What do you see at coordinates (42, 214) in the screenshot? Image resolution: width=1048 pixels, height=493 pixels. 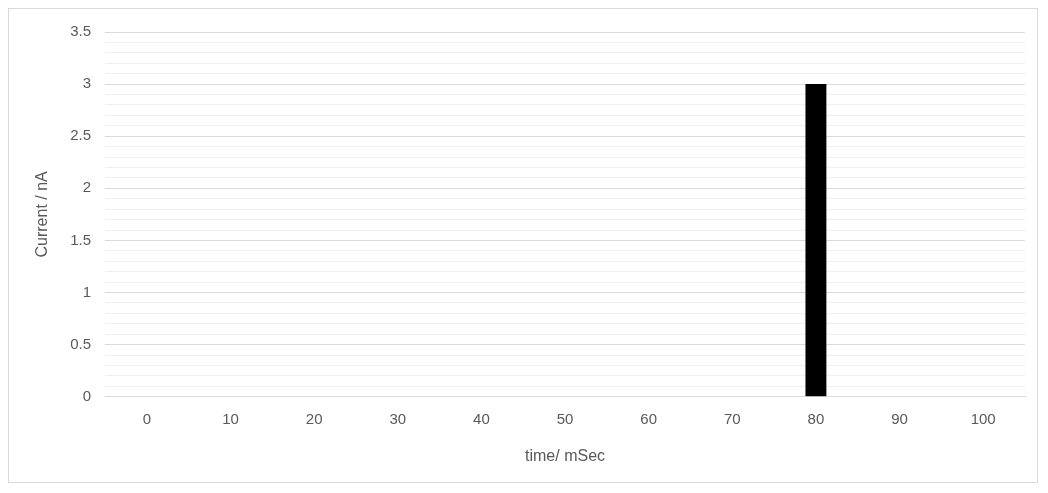 I see `y-axis-title: Current / nA` at bounding box center [42, 214].